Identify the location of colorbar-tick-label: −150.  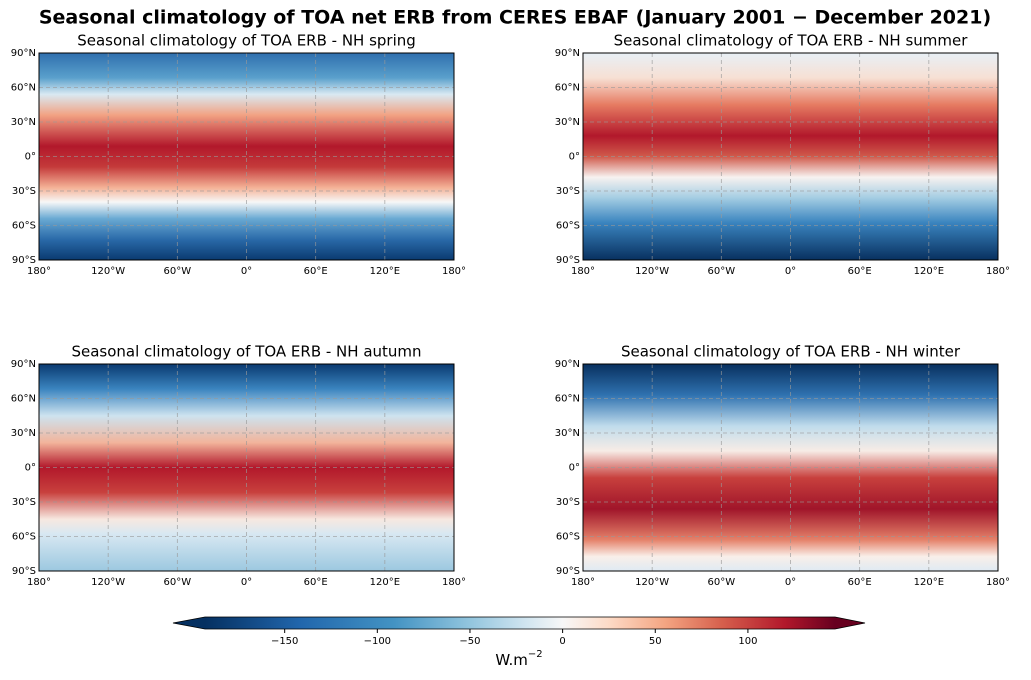
(284, 641).